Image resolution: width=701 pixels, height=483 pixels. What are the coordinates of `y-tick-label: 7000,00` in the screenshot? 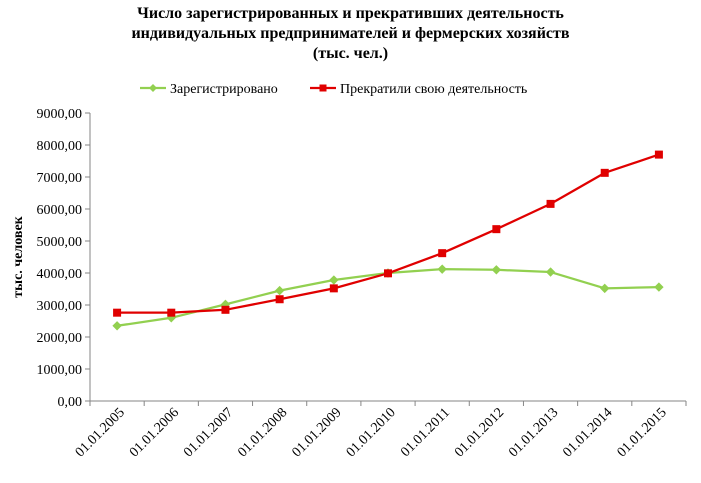 It's located at (60, 178).